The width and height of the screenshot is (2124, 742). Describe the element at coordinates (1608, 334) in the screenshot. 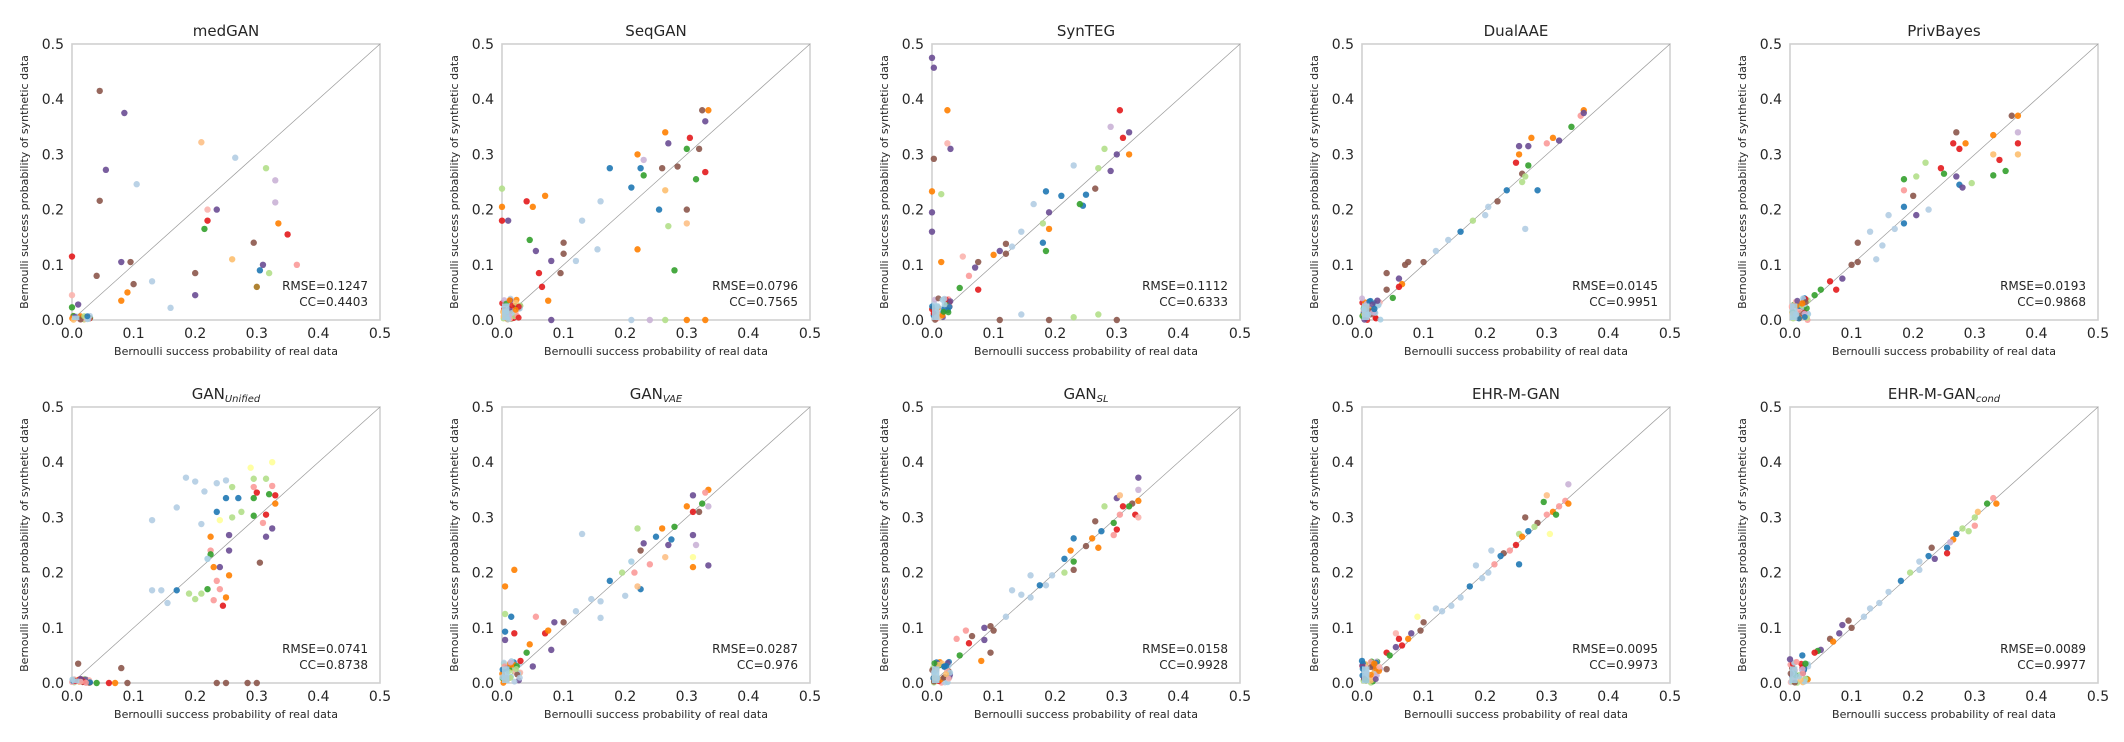

I see `x-tick-label: 0.4` at that location.